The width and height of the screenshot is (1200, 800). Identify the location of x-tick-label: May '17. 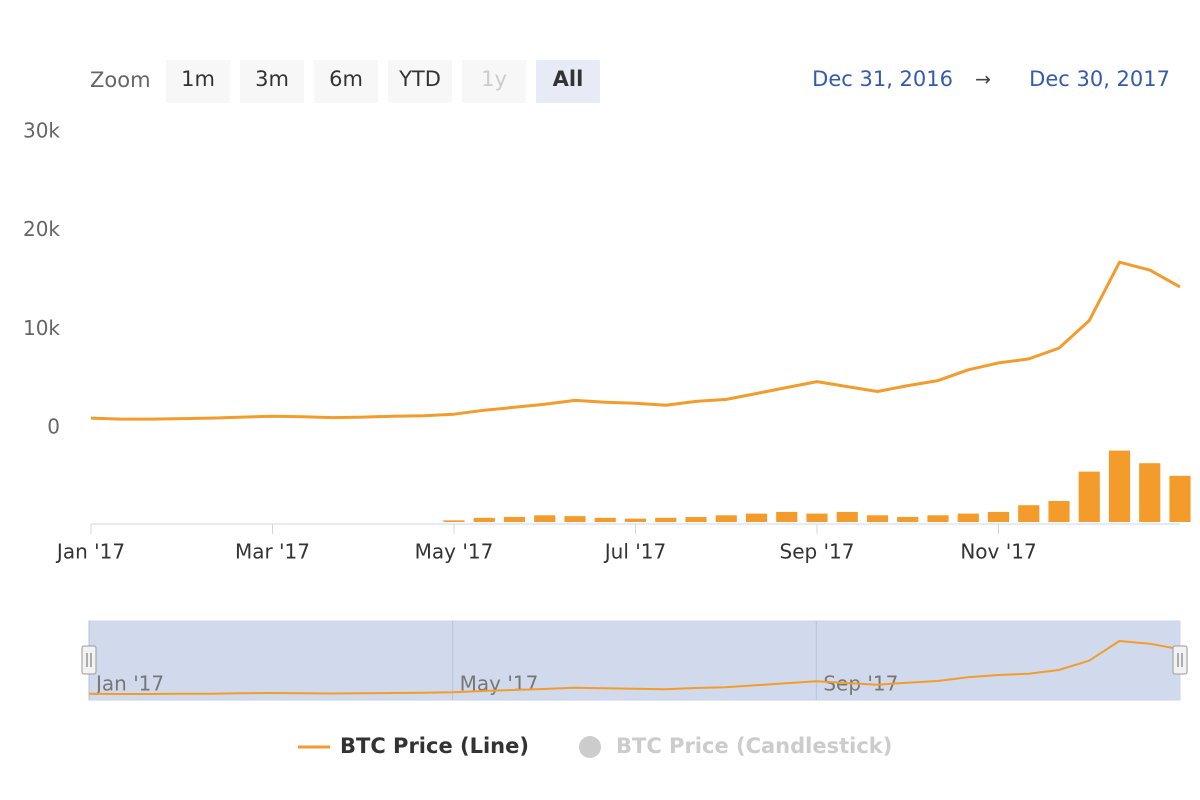
(454, 552).